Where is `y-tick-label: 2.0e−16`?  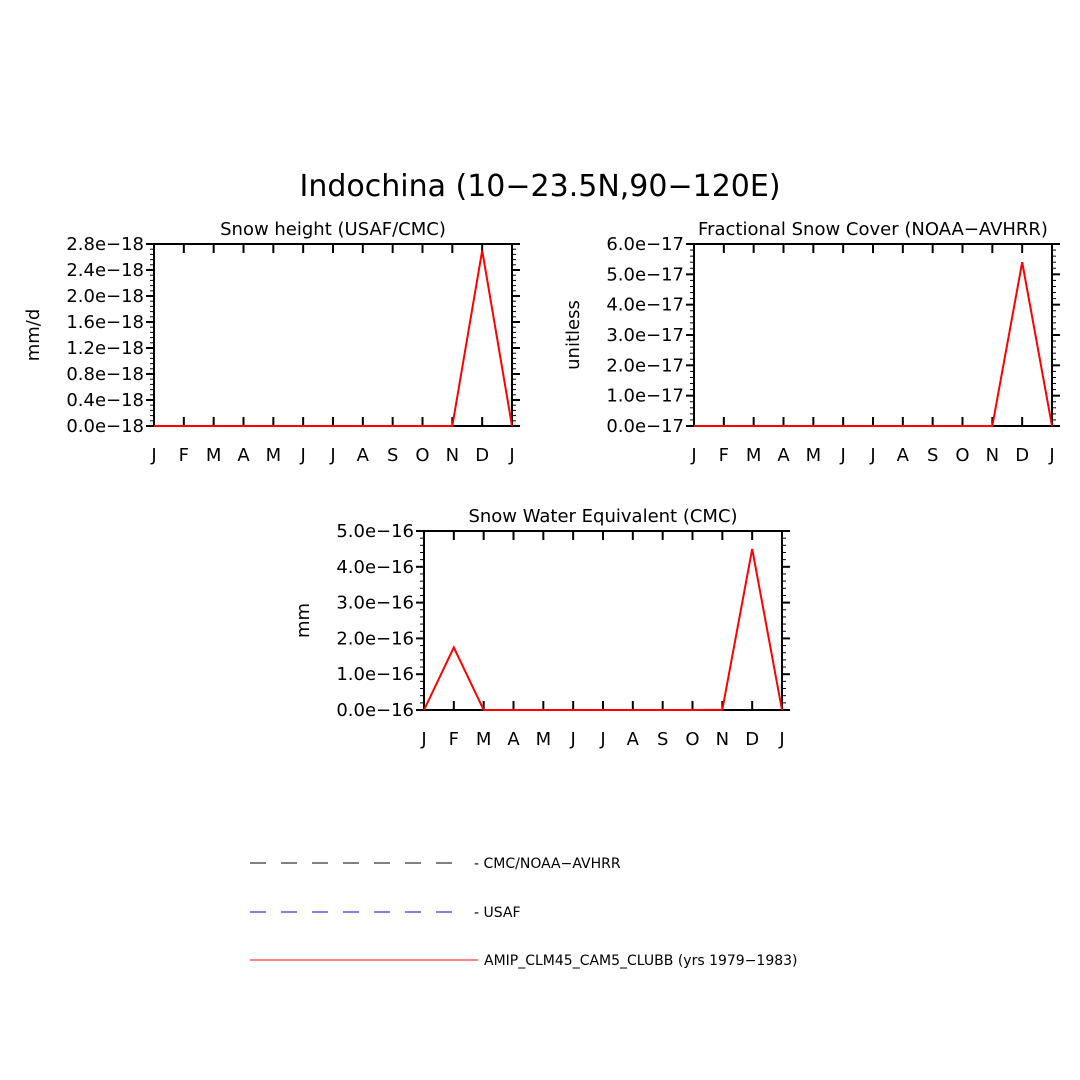
y-tick-label: 2.0e−16 is located at coordinates (375, 638).